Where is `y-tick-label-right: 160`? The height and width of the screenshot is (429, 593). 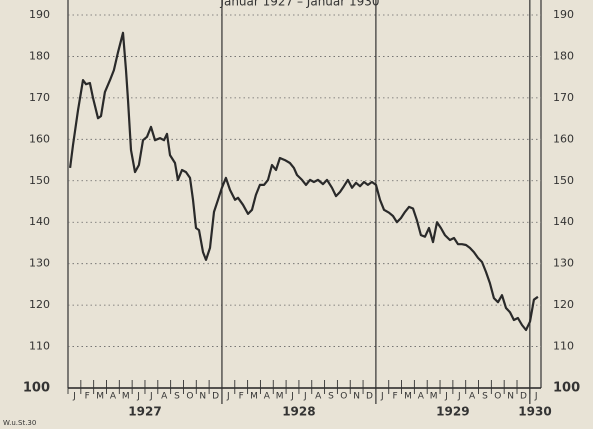
y-tick-label-right: 160 is located at coordinates (563, 138).